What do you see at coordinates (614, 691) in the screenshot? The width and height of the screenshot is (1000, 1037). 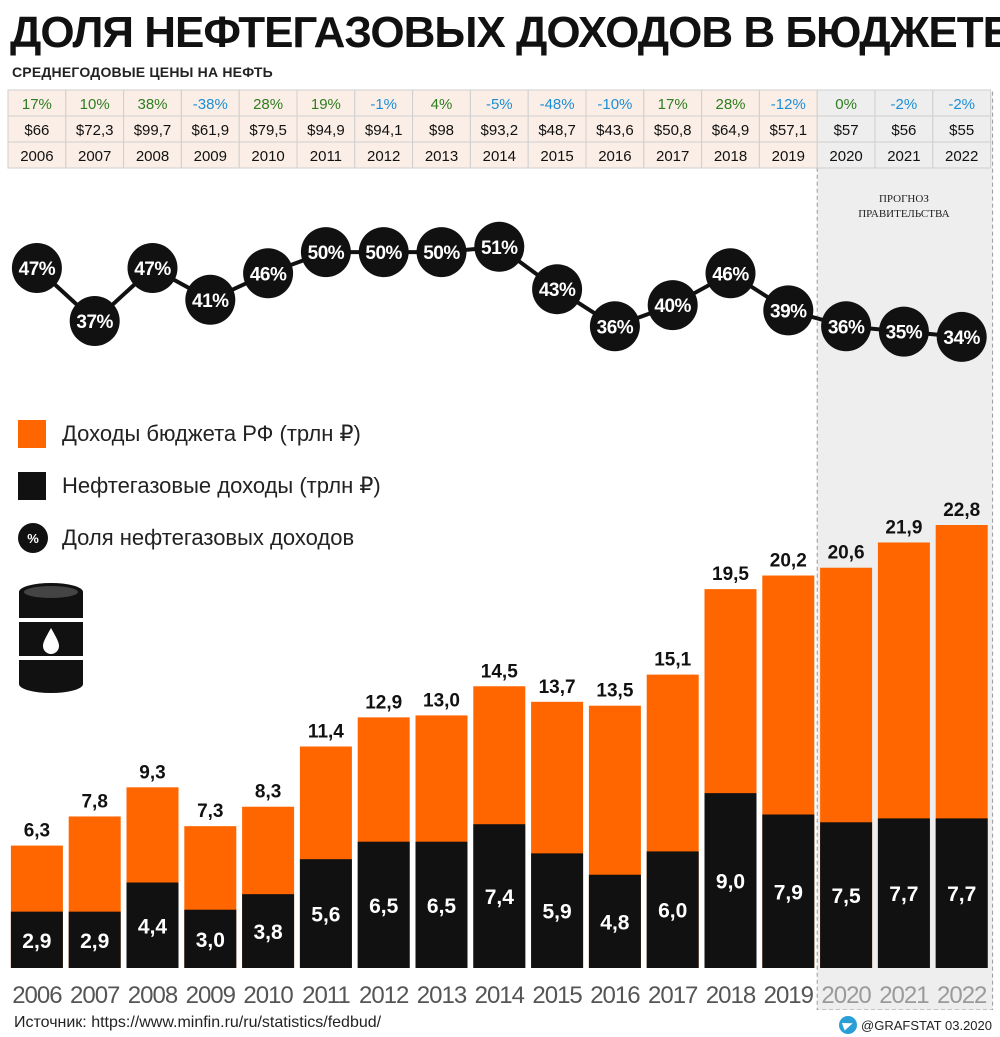 I see `revenue-value-label: 13,5` at bounding box center [614, 691].